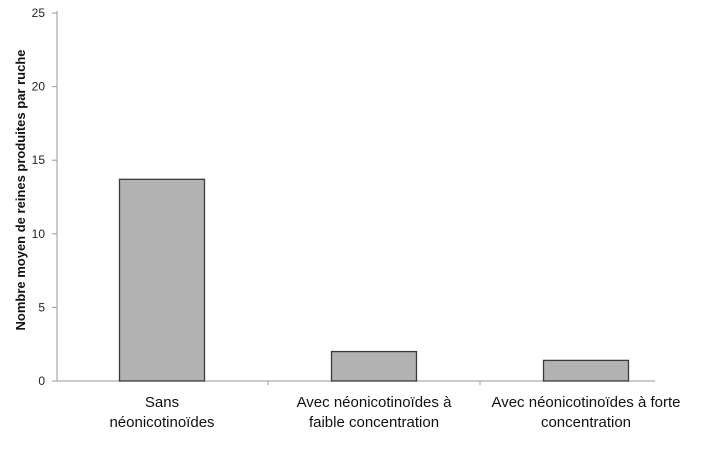 The height and width of the screenshot is (451, 718). I want to click on category-label-line: néonicotinoïdes, so click(161, 422).